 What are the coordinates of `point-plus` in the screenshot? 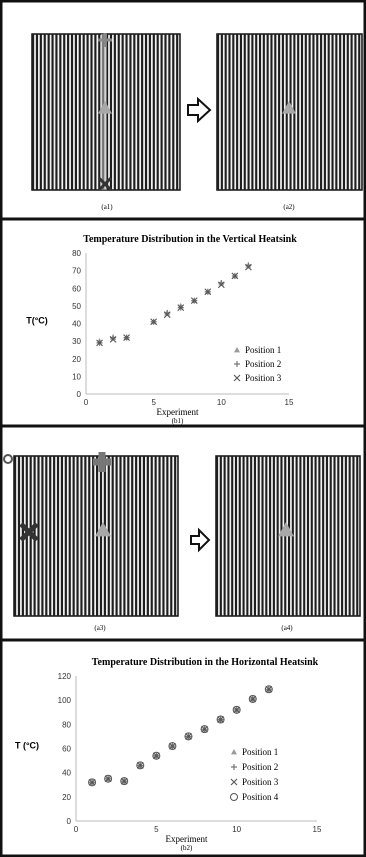 It's located at (234, 767).